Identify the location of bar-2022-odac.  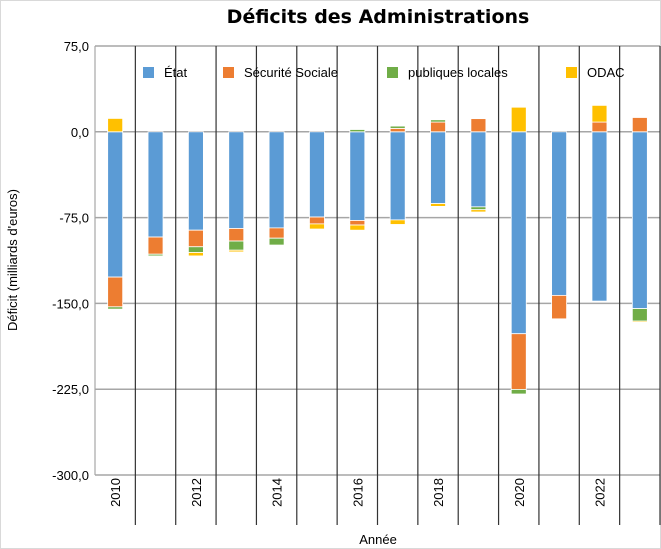
(599, 113).